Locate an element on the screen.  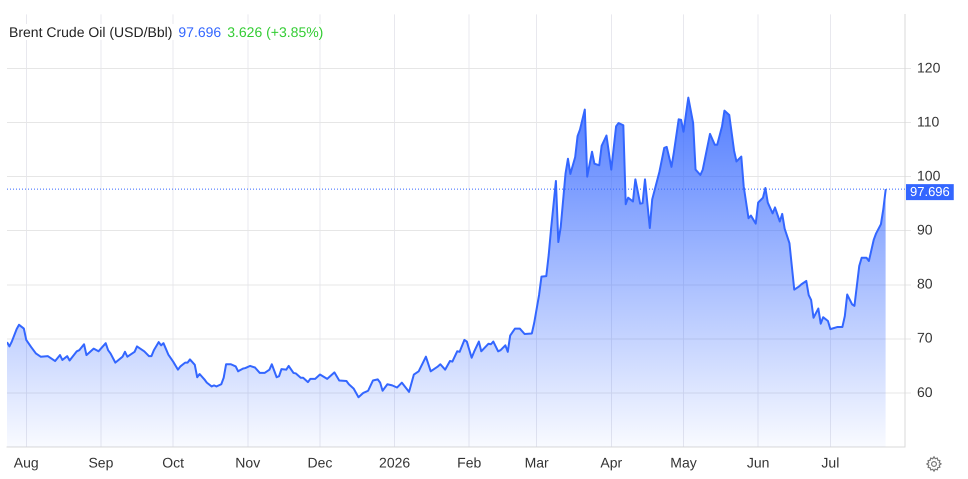
y-tick-label: 70 is located at coordinates (925, 338).